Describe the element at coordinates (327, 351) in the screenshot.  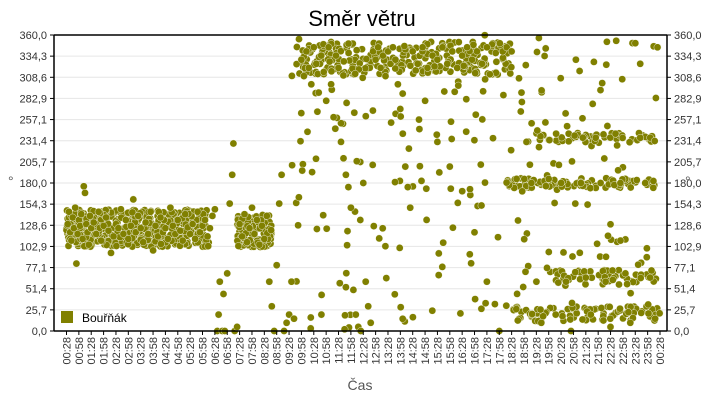
I see `x-tick-label: 10:58` at that location.